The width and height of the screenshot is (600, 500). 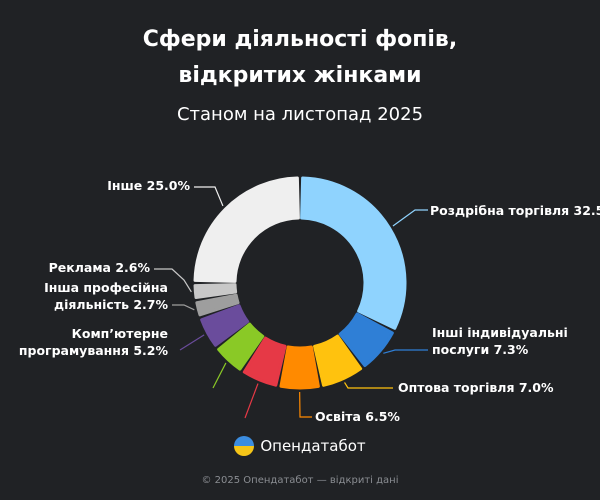 What do you see at coordinates (94, 342) in the screenshot?
I see `slice-label-6: Комп’ютерне програмування 5.2%` at bounding box center [94, 342].